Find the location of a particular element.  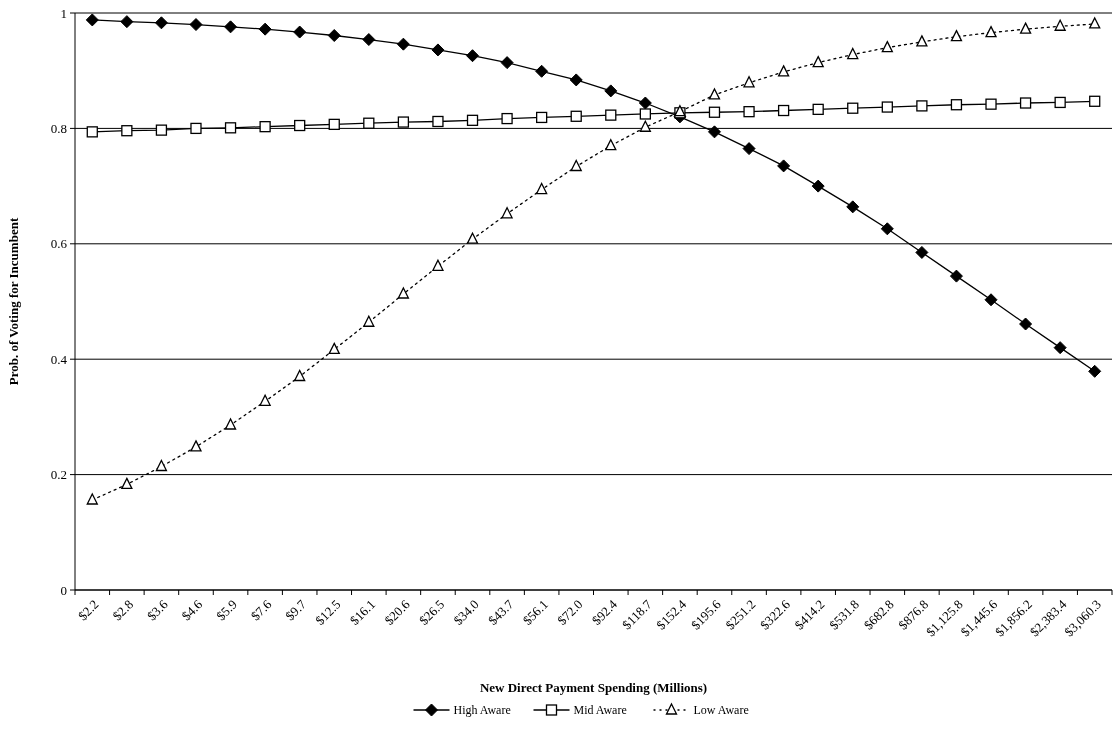

x-tick-label: $2.2 is located at coordinates (88, 610).